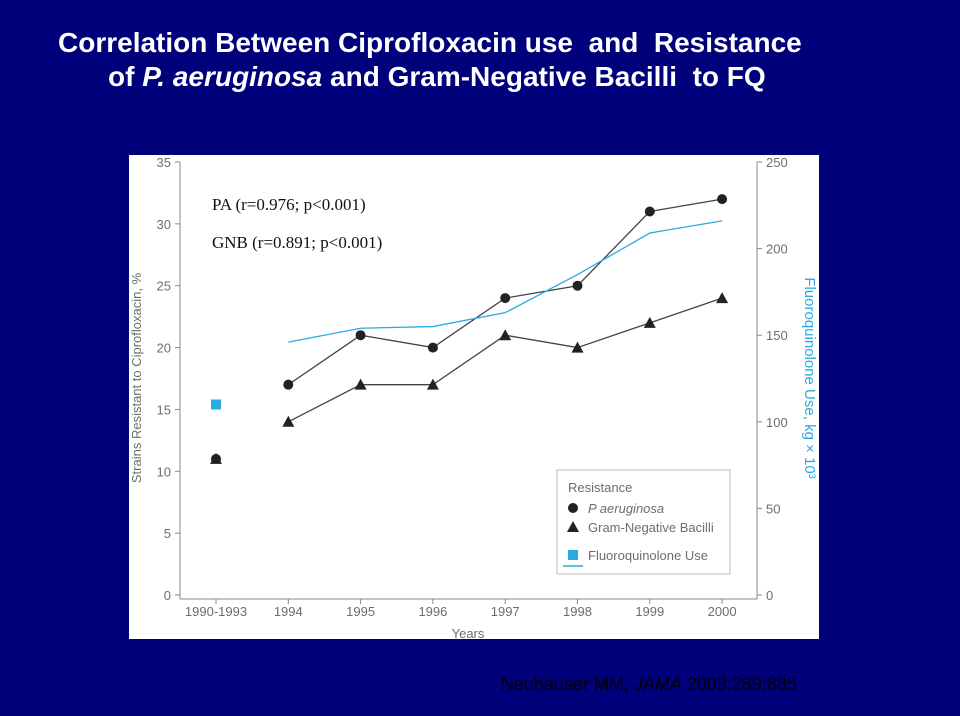 Image resolution: width=960 pixels, height=716 pixels. What do you see at coordinates (648, 555) in the screenshot?
I see `legend-label: Fluoroquinolone Use` at bounding box center [648, 555].